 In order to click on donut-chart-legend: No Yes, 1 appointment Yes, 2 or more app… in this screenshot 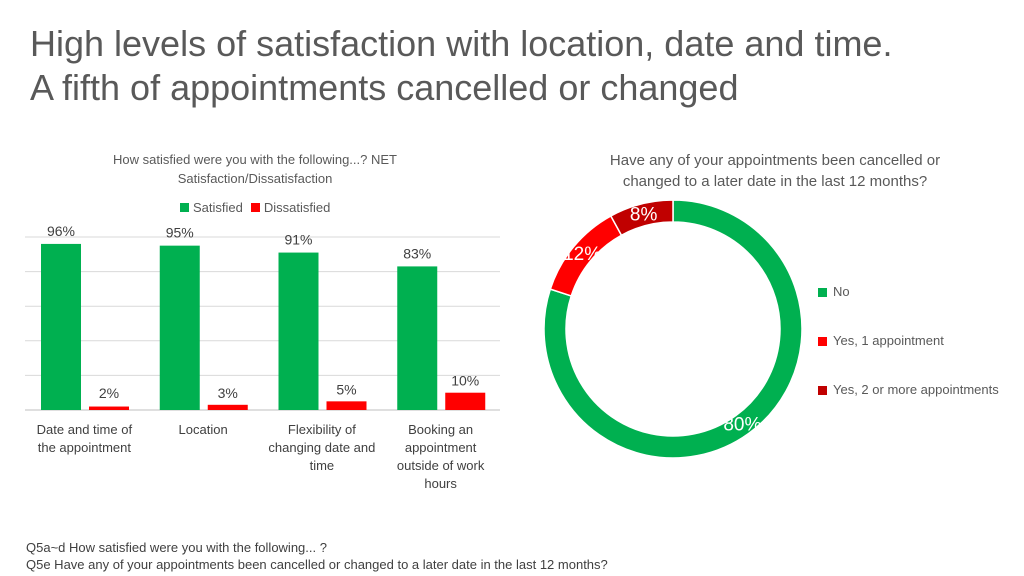, I will do `click(908, 357)`.